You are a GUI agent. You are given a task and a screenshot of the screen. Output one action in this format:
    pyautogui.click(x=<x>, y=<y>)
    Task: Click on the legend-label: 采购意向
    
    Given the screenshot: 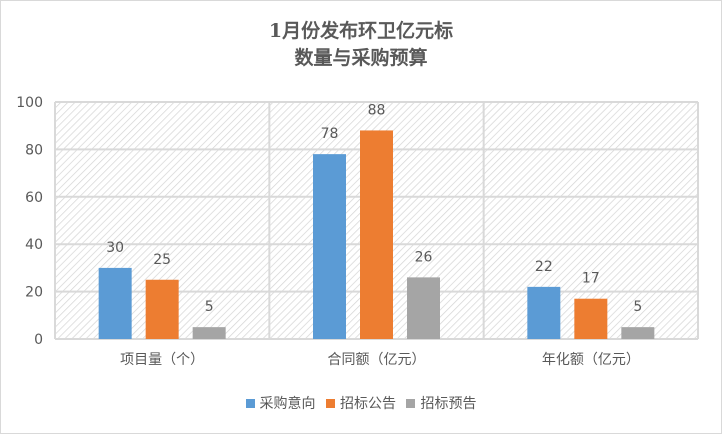 What is the action you would take?
    pyautogui.click(x=287, y=404)
    